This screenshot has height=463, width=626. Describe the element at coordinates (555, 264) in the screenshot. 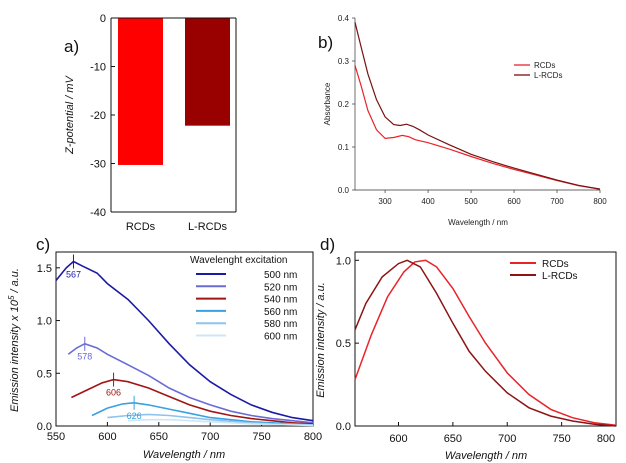

I see `chart-d-legend-label: RCDs` at that location.